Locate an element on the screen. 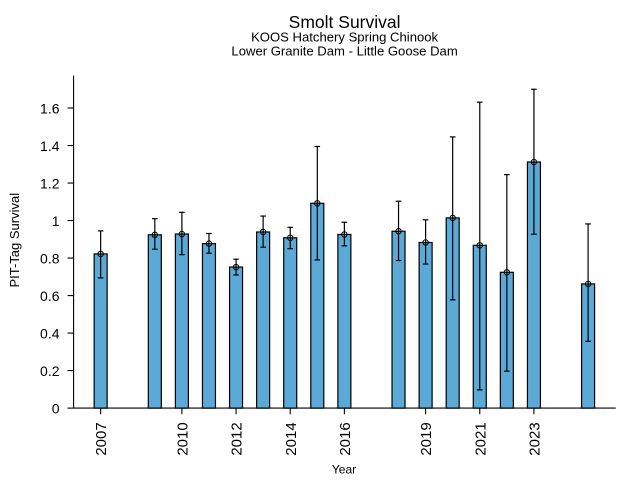  svg-text: 2023 is located at coordinates (535, 438).